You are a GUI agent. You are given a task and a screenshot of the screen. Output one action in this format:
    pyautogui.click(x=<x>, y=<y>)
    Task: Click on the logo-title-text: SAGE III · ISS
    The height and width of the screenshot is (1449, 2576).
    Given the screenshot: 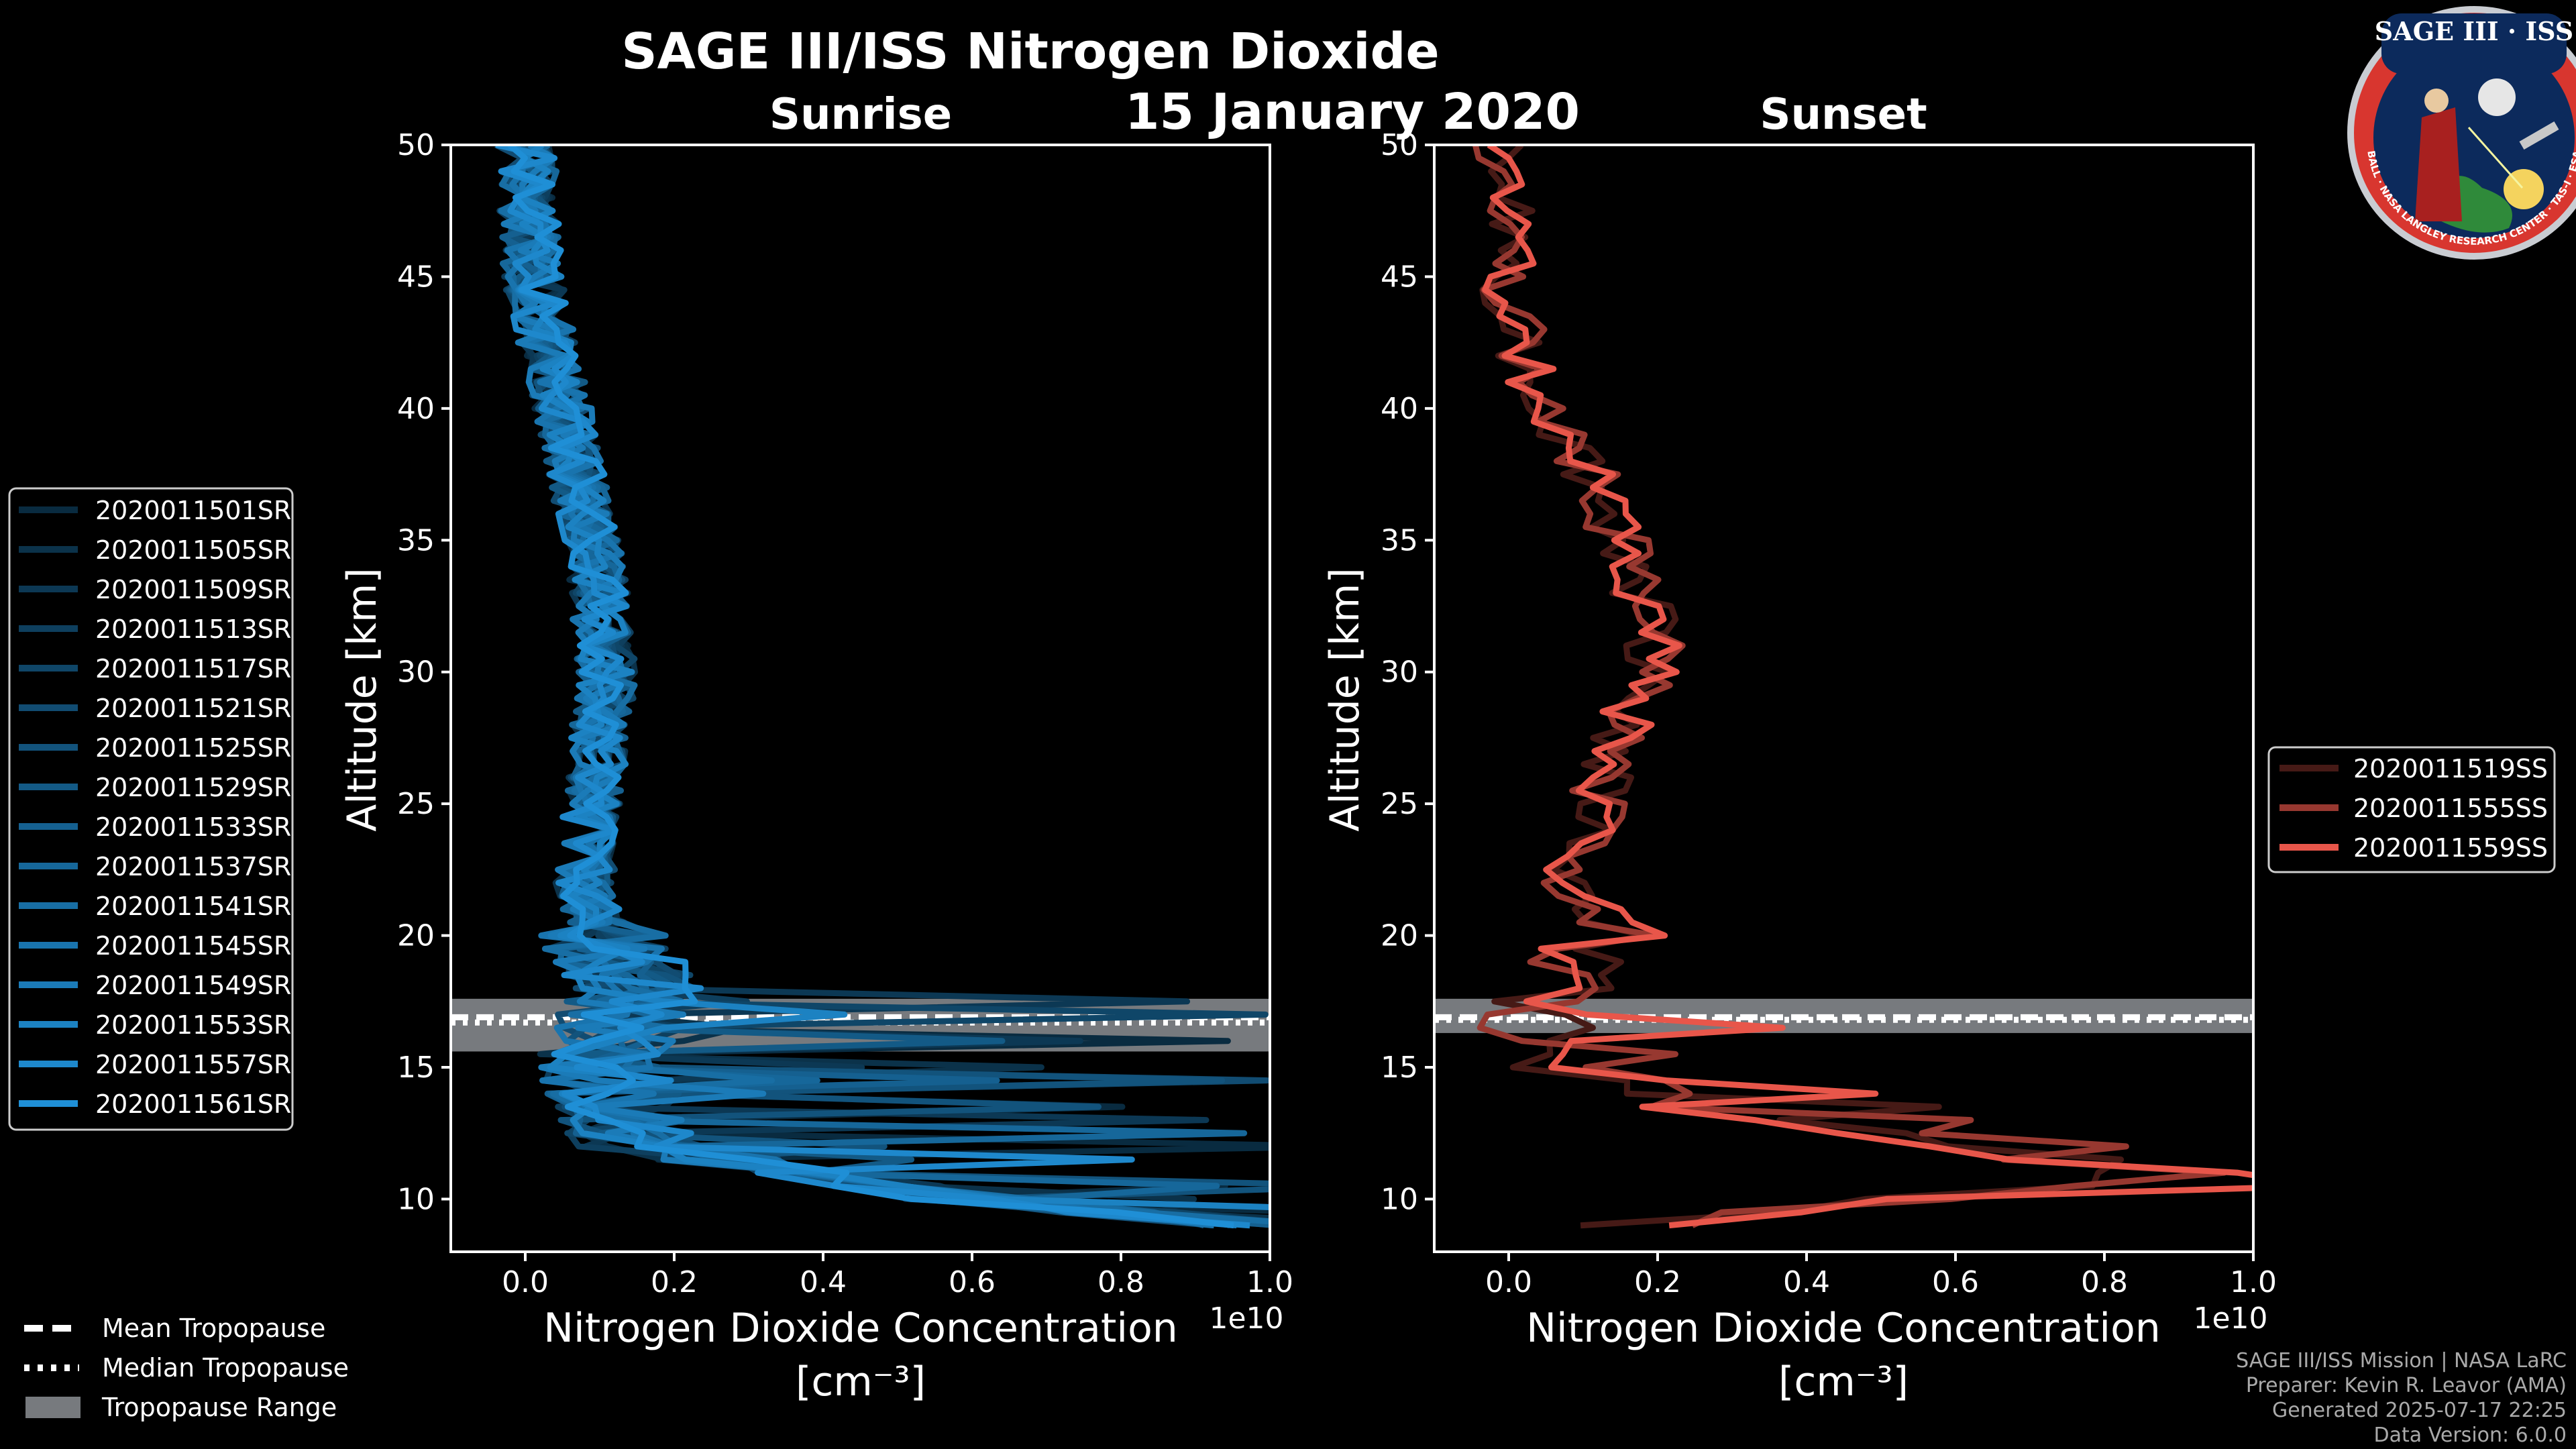 What is the action you would take?
    pyautogui.click(x=2474, y=31)
    